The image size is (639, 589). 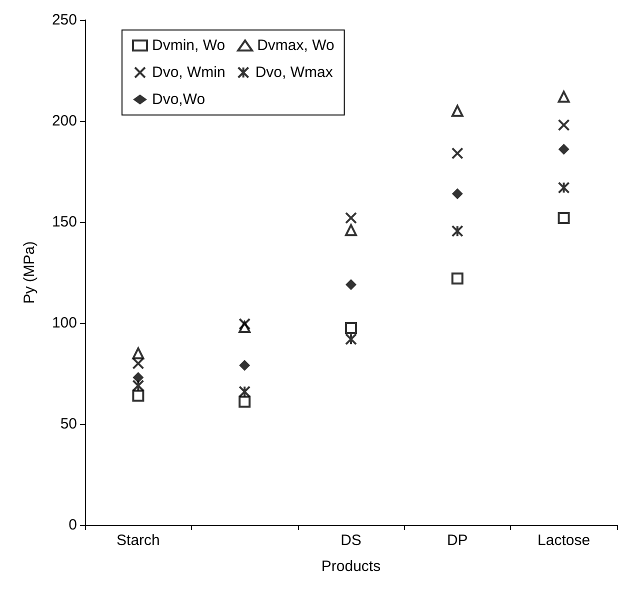 I want to click on legend-label: Dvo, Wmax, so click(x=294, y=72).